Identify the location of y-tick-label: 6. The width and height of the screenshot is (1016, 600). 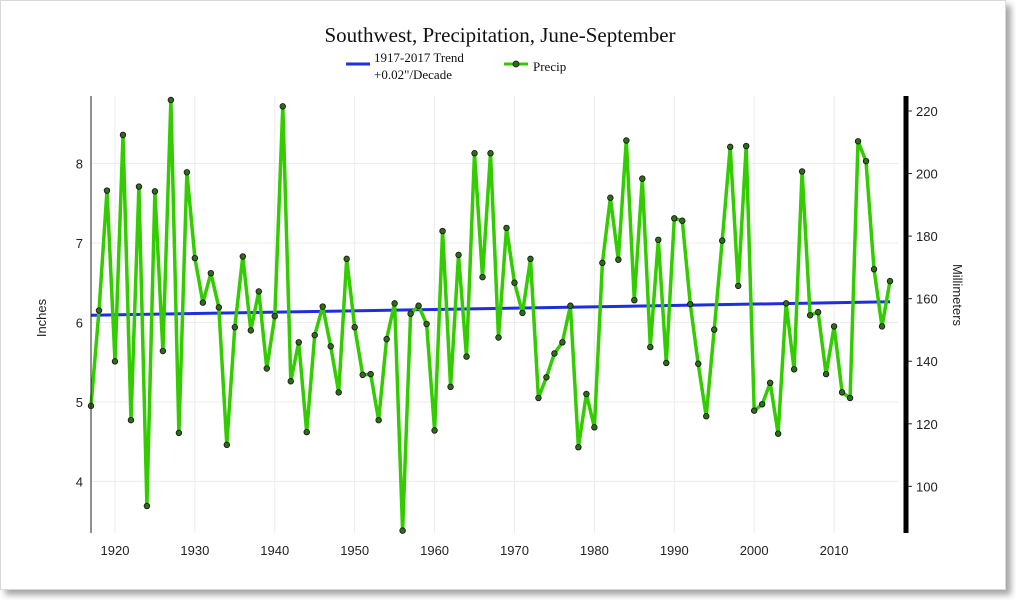
(79, 322).